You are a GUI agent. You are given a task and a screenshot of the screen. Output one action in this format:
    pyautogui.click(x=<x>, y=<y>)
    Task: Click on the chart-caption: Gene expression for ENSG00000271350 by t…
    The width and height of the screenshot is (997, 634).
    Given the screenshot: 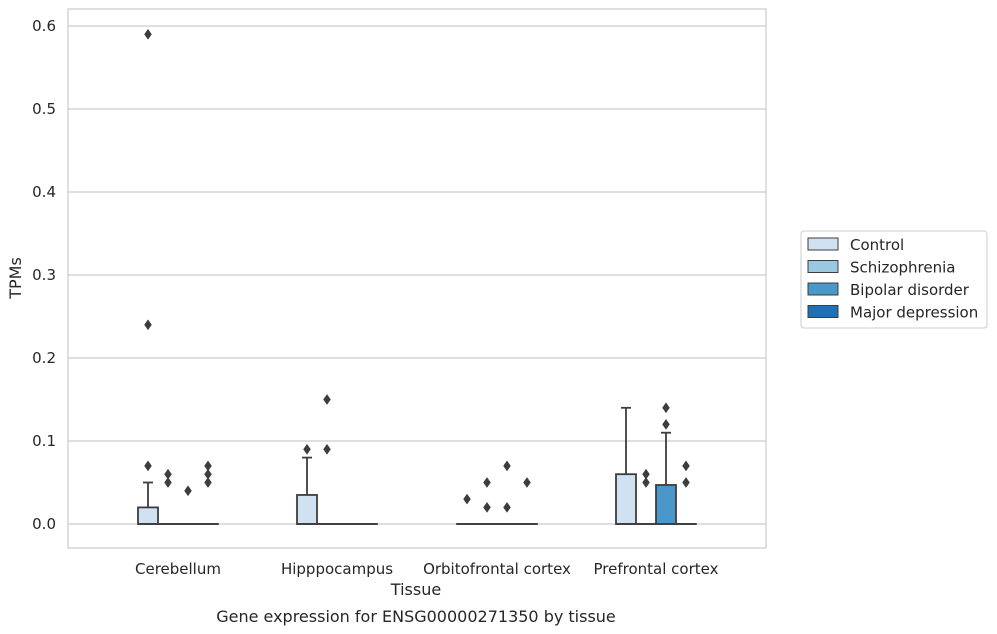 What is the action you would take?
    pyautogui.click(x=416, y=616)
    